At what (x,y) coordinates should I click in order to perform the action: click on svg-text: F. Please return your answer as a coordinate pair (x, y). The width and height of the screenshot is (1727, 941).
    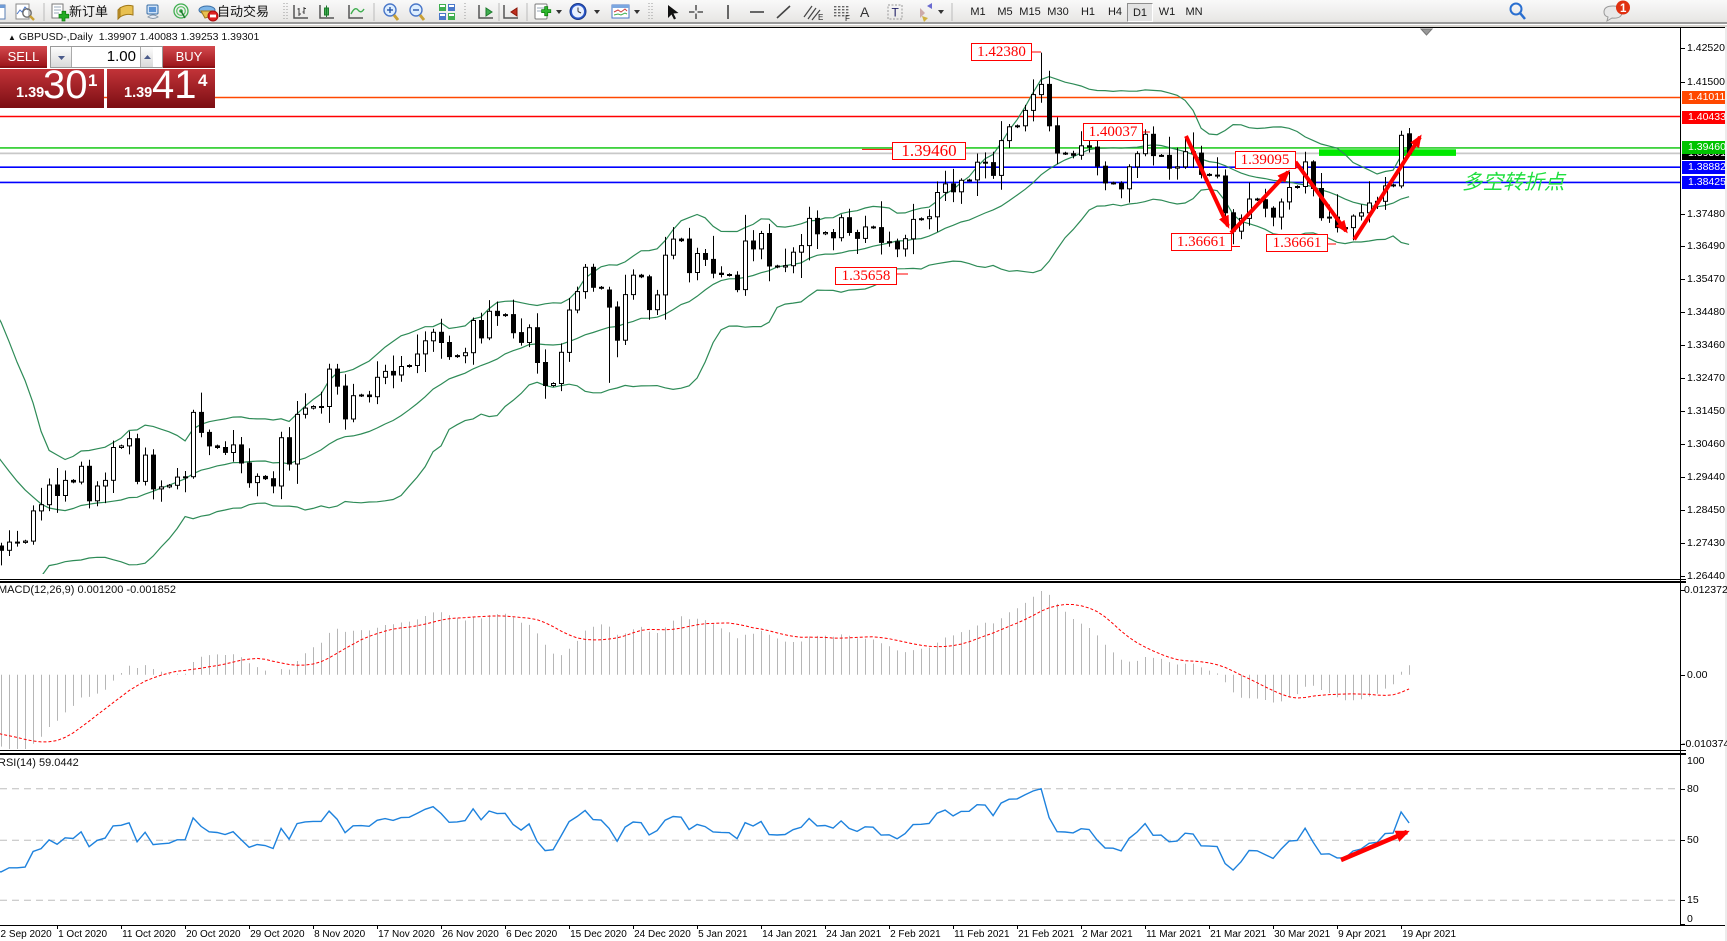
    Looking at the image, I should click on (847, 18).